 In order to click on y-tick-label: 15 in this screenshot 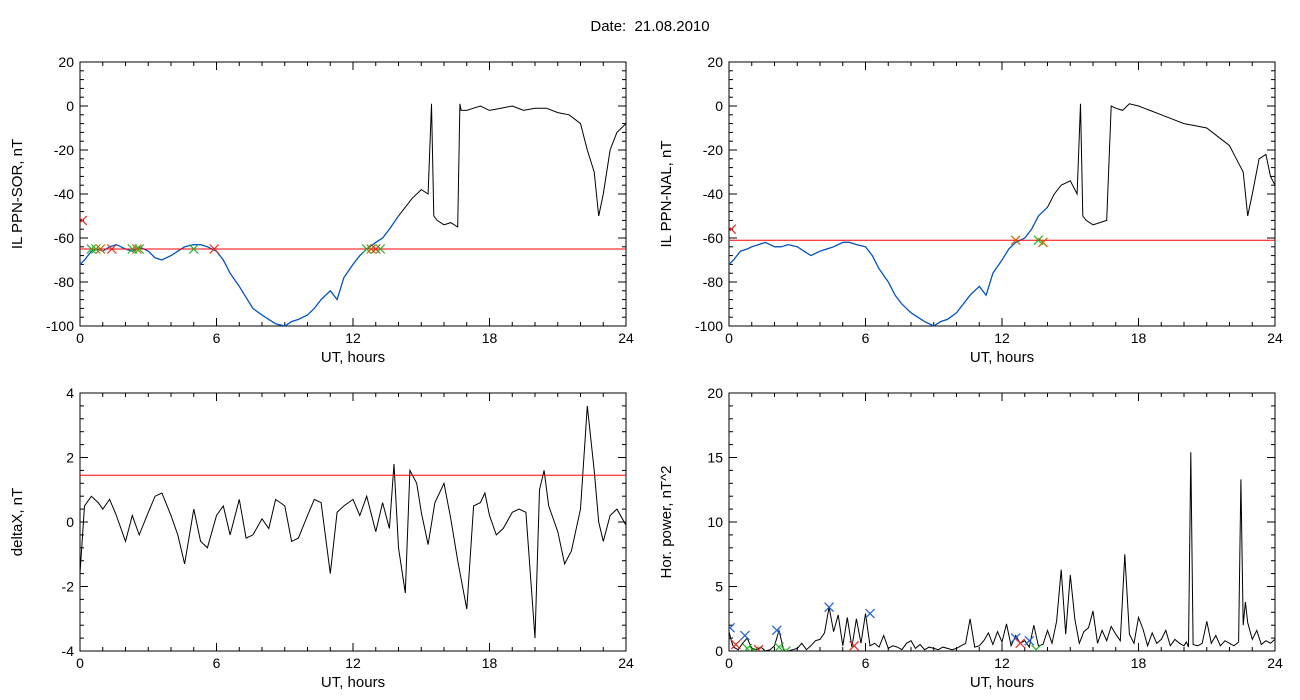, I will do `click(715, 458)`.